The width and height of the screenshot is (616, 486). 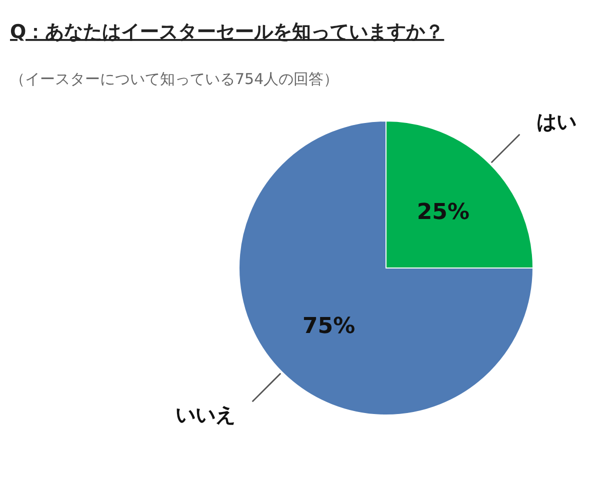 I want to click on chart-title: Q：あなたはイースターセールを知っていますか？, so click(x=227, y=32).